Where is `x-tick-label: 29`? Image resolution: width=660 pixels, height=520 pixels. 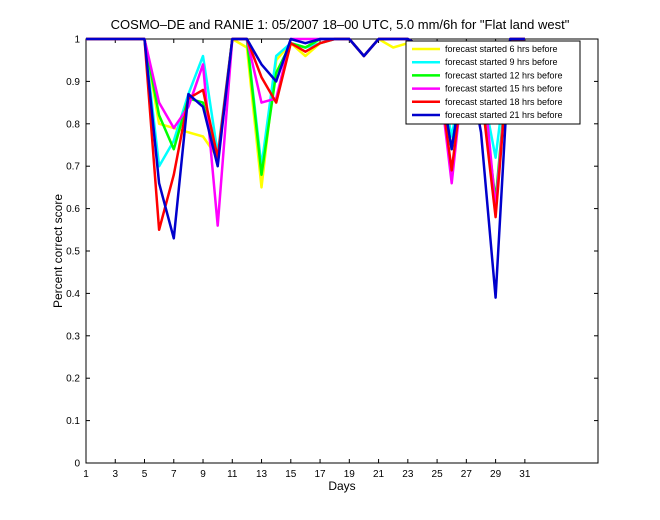
x-tick-label: 29 is located at coordinates (496, 474).